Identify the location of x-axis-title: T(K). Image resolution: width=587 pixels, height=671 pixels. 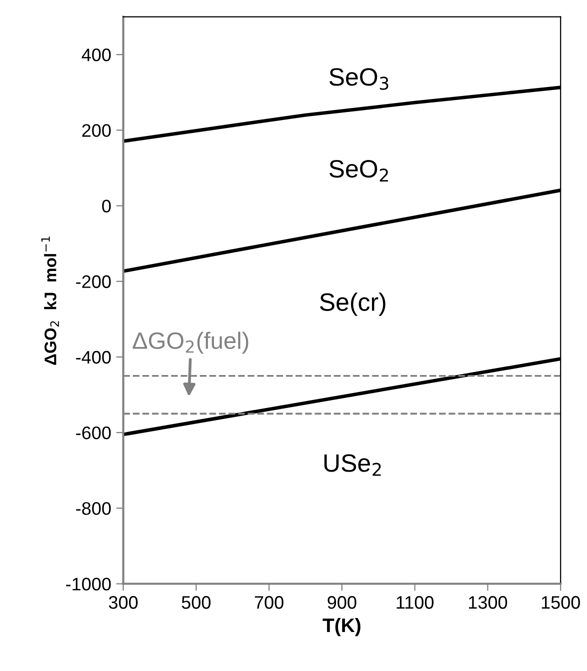
(341, 627).